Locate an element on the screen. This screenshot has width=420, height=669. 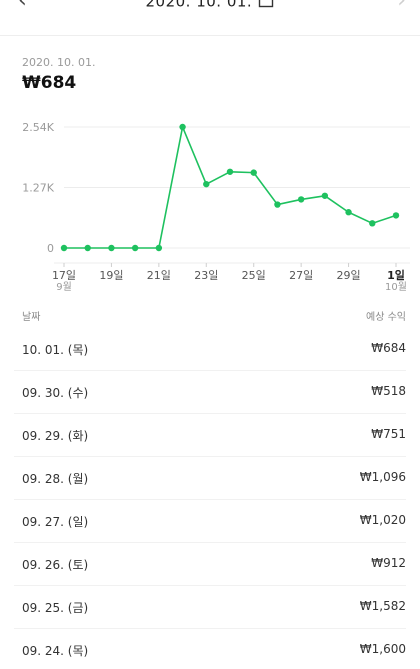
row-amount: ₩518 is located at coordinates (388, 391).